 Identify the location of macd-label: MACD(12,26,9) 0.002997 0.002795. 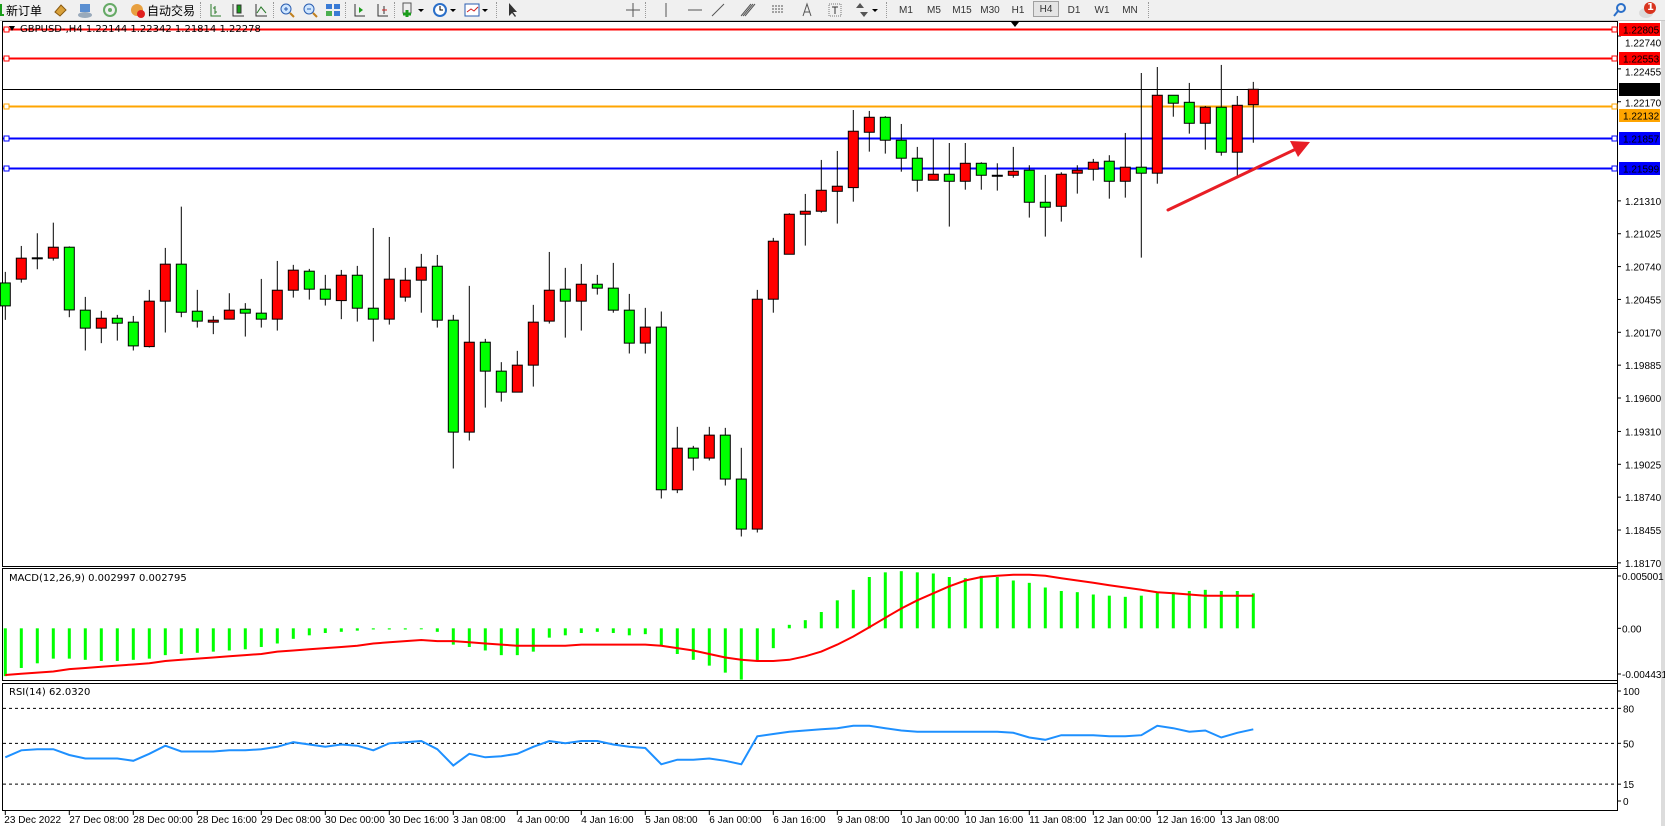
(98, 578).